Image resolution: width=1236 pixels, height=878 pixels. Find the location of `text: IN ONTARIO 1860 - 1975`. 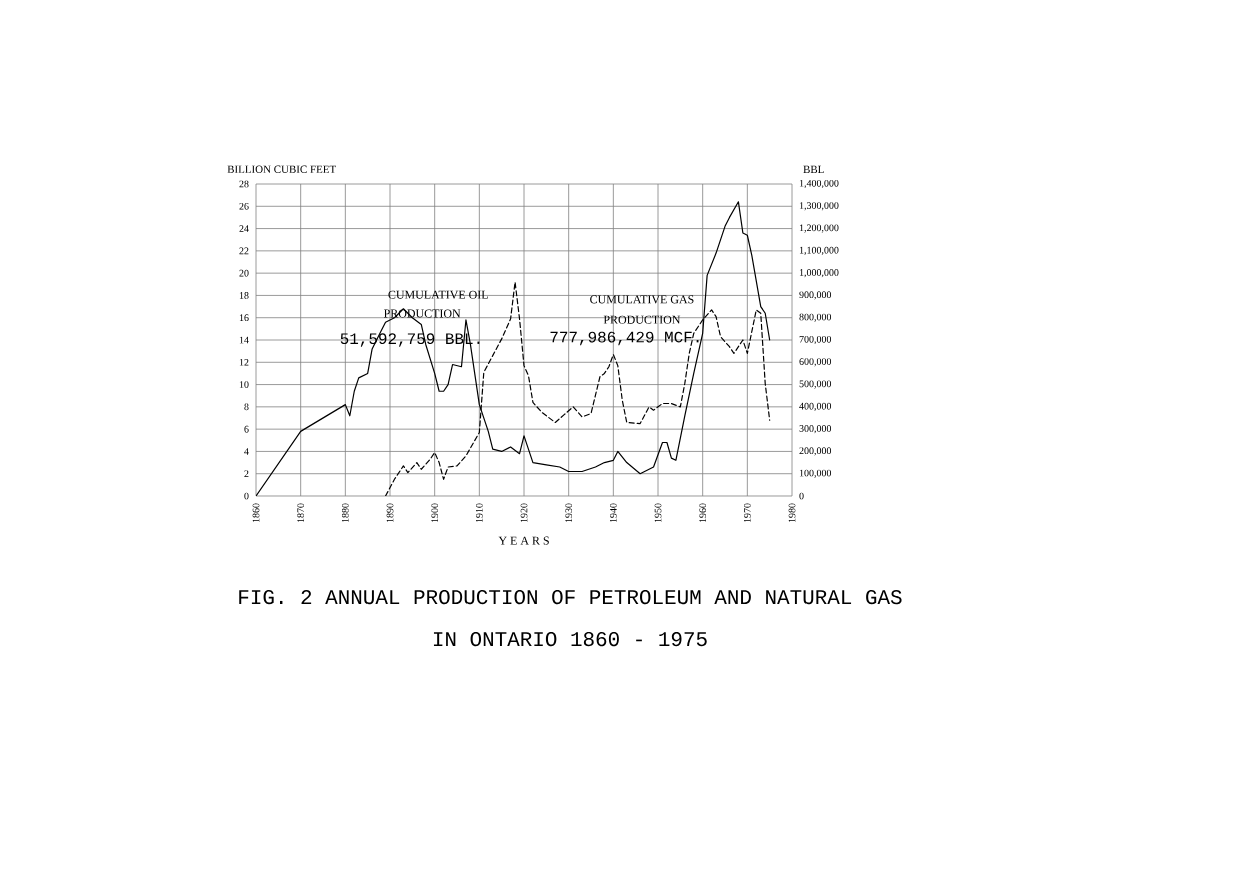

text: IN ONTARIO 1860 - 1975 is located at coordinates (570, 639).